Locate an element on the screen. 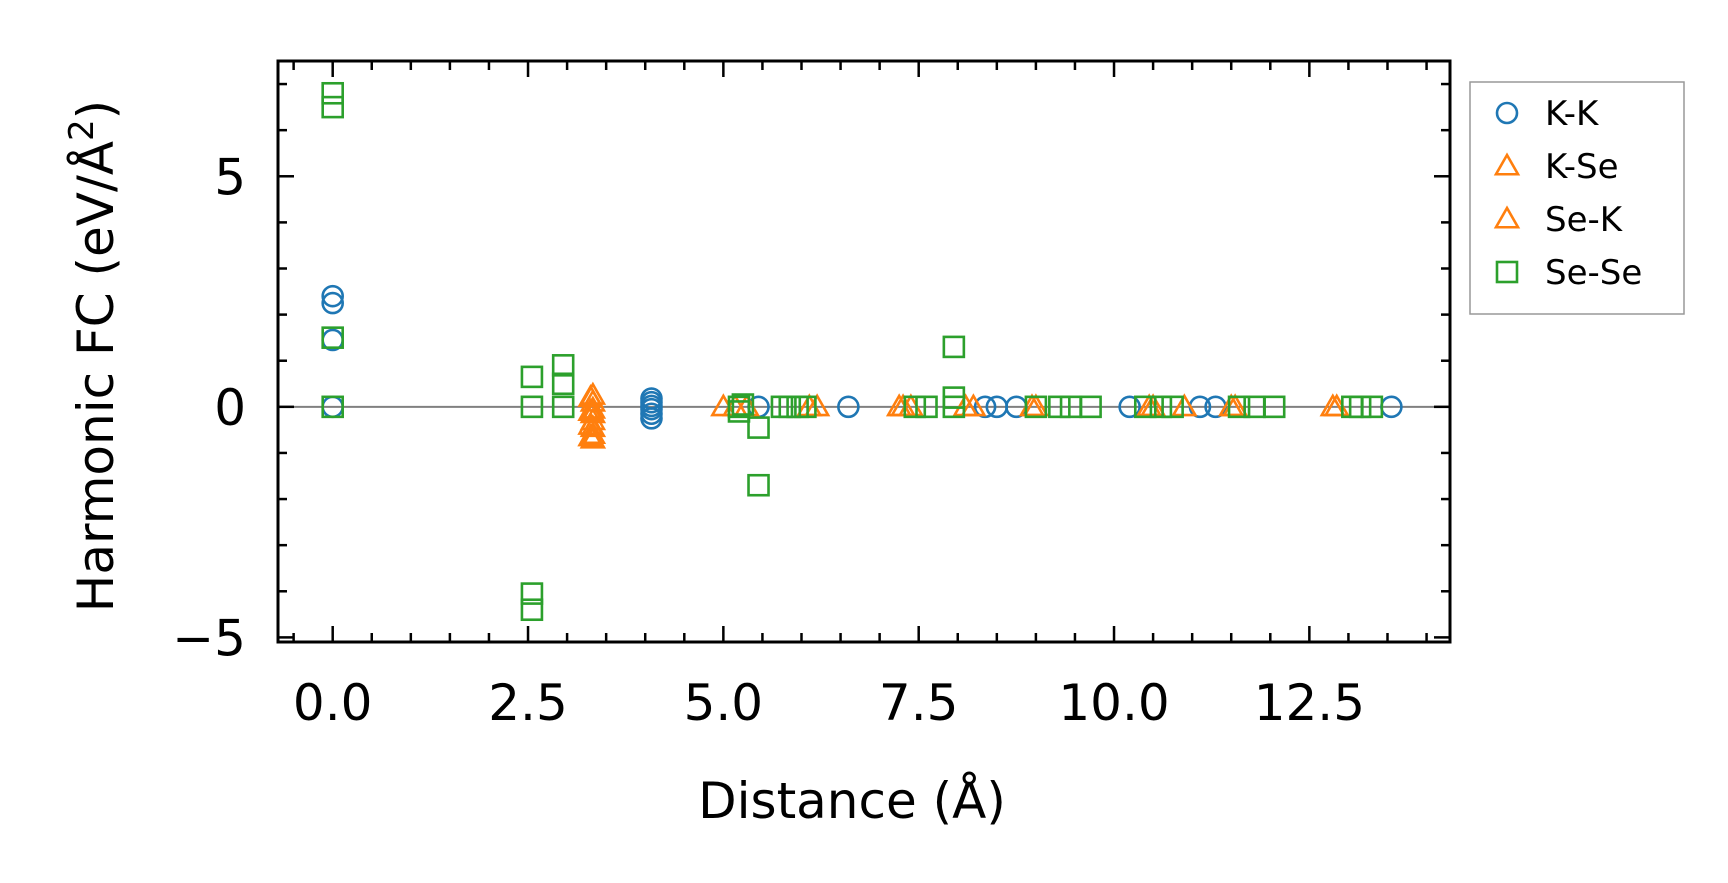  y-axis-label: Harmonic FC (eV/Å2) is located at coordinates (93, 356).